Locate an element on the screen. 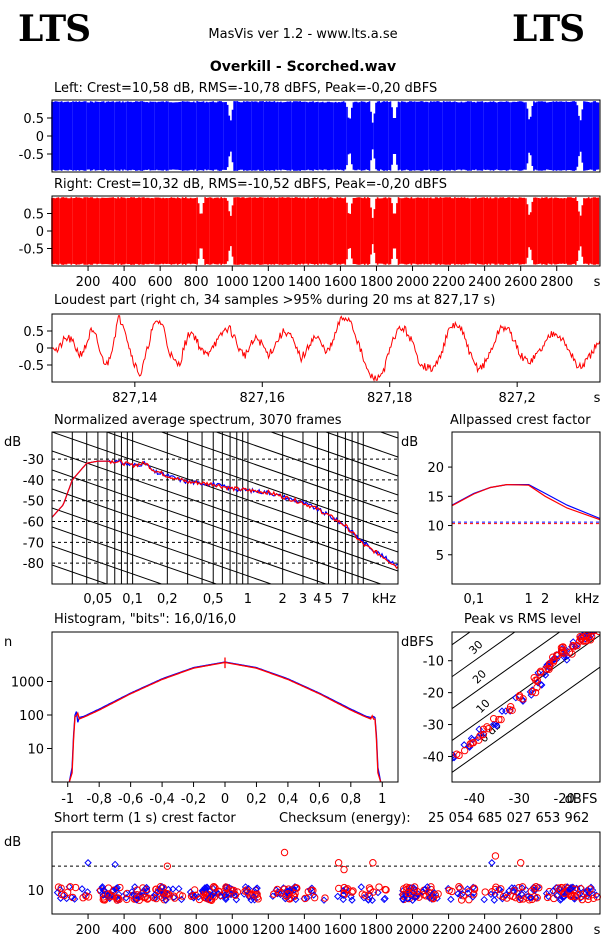  peak-rms-diagonal-label: 40 is located at coordinates (472, 618).